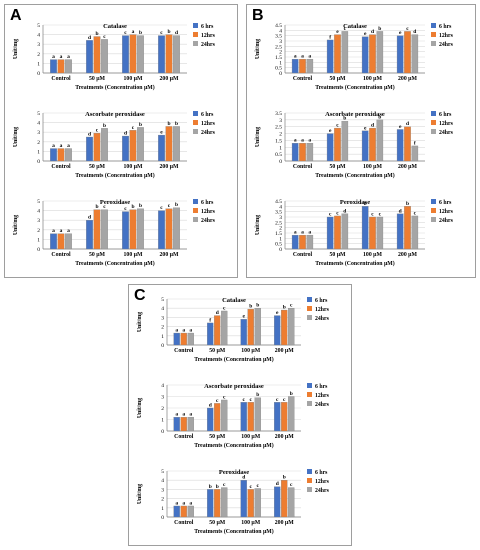 Image resolution: width=480 pixels, height=550 pixels. Describe the element at coordinates (278, 245) in the screenshot. I see `y-tick-label: 0.5` at that location.